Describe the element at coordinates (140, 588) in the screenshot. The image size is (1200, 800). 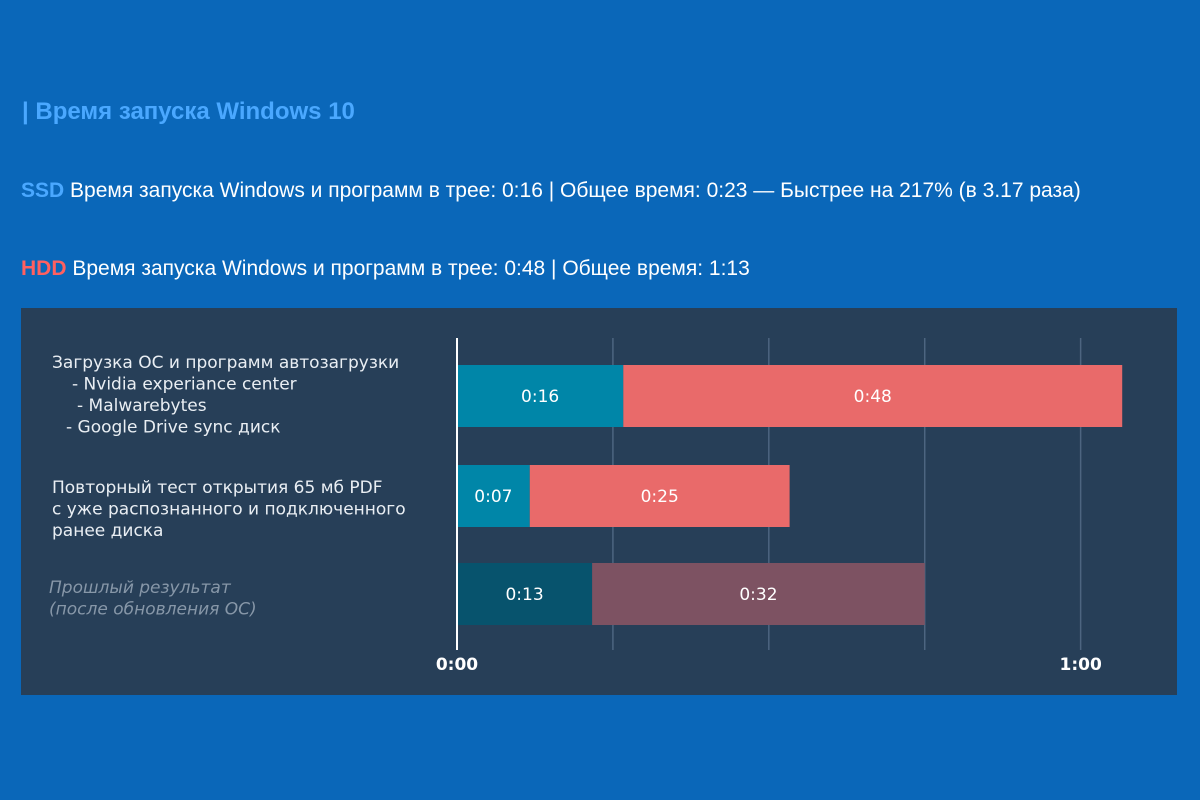
I see `category-label: Прошлый результат` at that location.